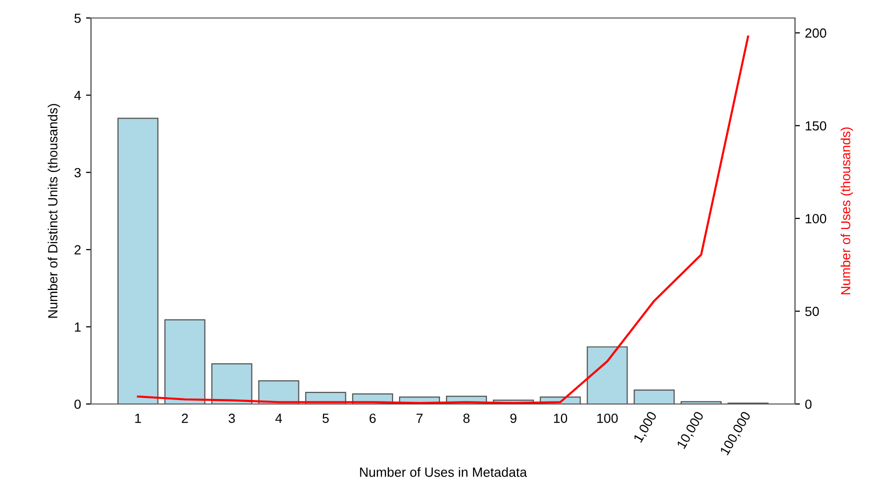  I want to click on y-tick-label: 1, so click(77, 327).